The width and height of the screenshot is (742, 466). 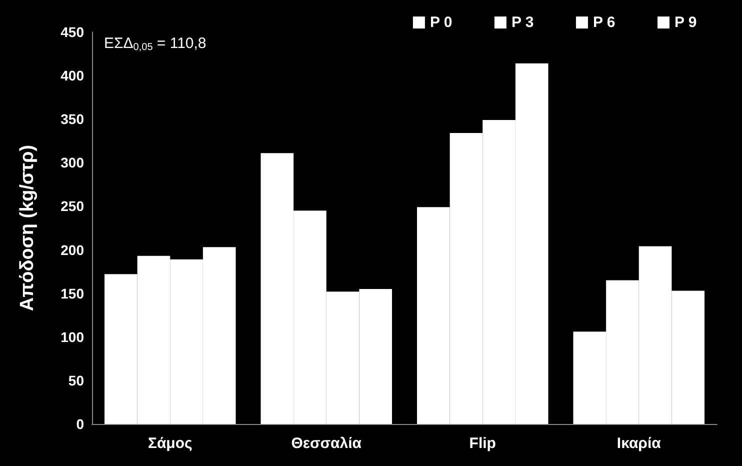 I want to click on y-tick-label: 350, so click(x=72, y=119).